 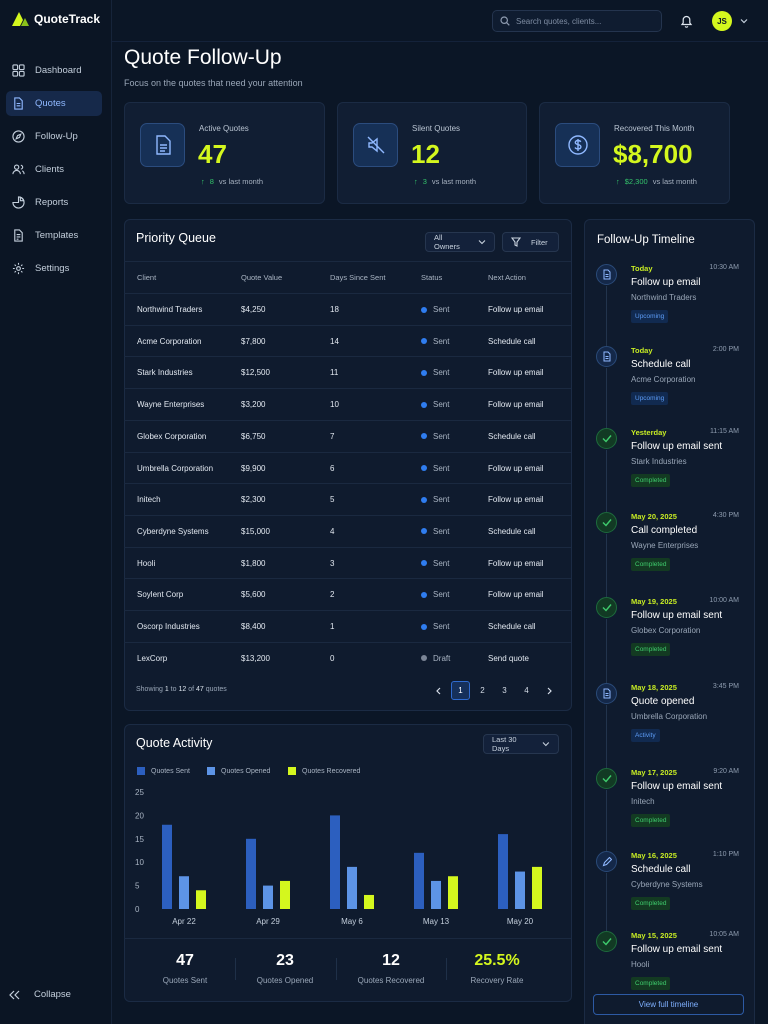 I want to click on timeline-client: Wayne Enterprises, so click(x=665, y=545).